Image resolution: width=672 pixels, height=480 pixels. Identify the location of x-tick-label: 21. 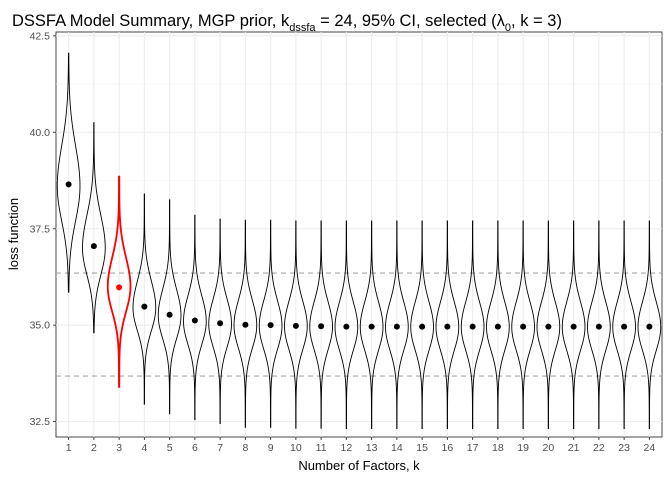
(574, 448).